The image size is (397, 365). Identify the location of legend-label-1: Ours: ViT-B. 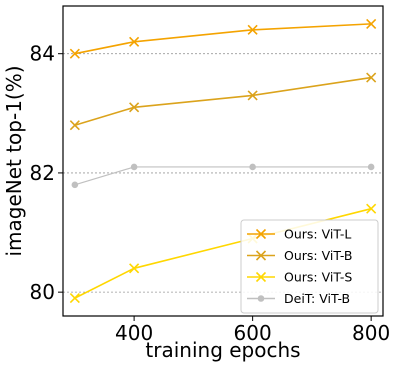
(318, 255).